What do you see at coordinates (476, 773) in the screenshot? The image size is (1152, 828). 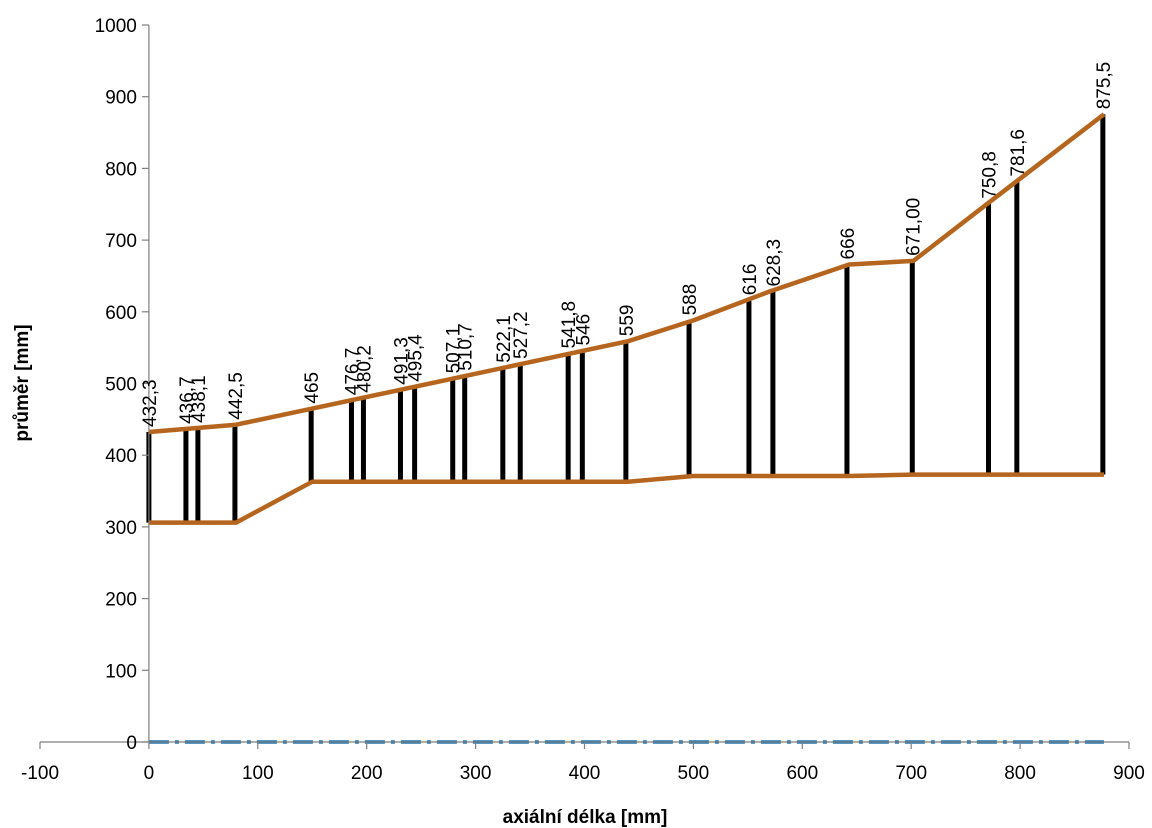 I see `x-tick-label: 300` at bounding box center [476, 773].